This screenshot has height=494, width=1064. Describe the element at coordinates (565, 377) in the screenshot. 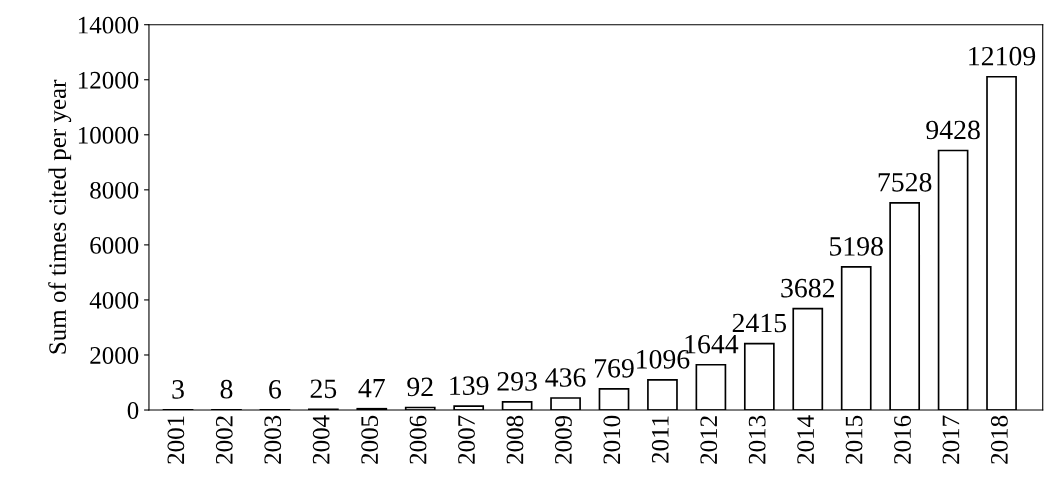

I see `data-label: 436` at that location.